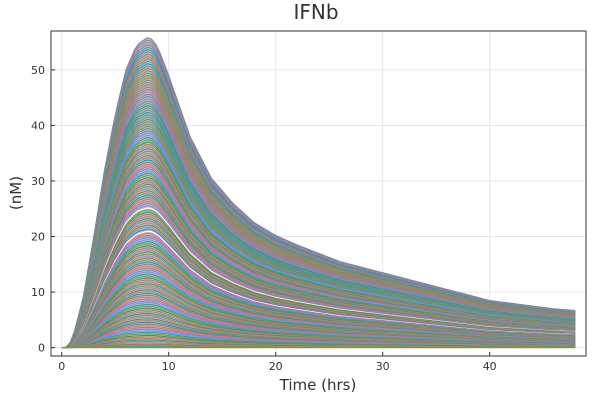 Image resolution: width=600 pixels, height=400 pixels. What do you see at coordinates (16, 193) in the screenshot?
I see `y-axis-label: (nM)` at bounding box center [16, 193].